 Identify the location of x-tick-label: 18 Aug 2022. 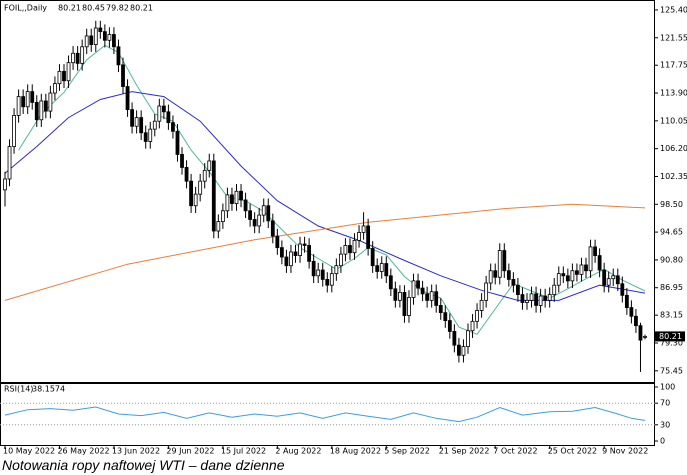
(355, 451).